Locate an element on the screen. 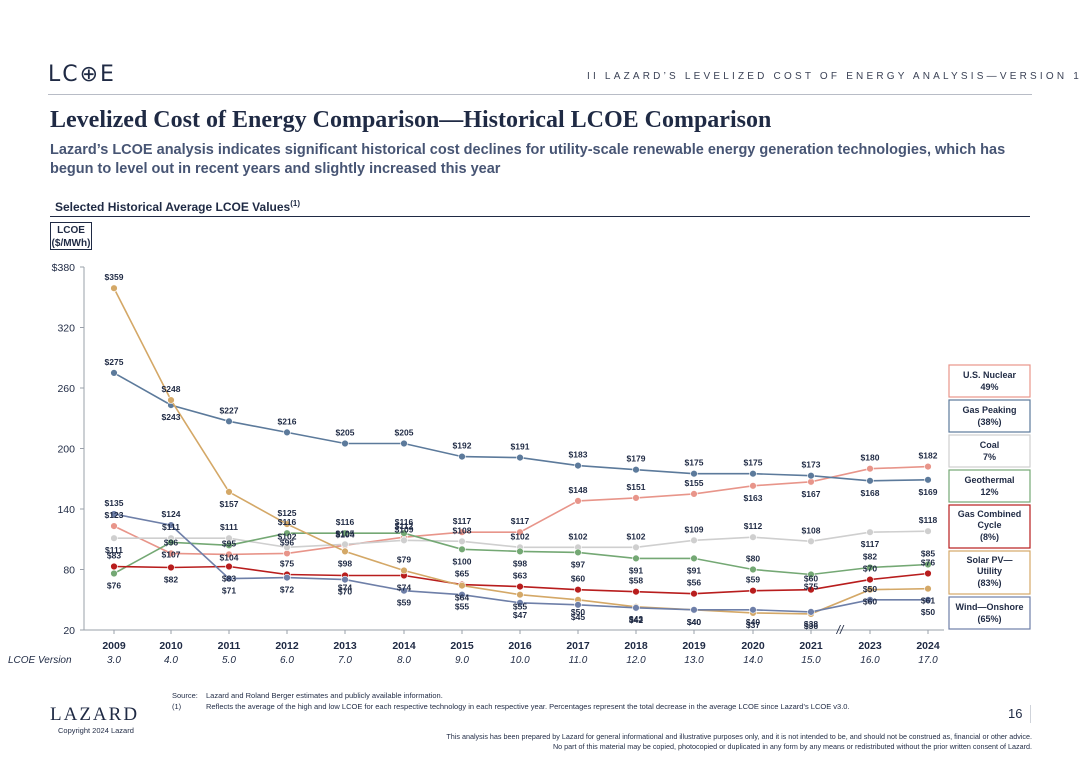 The image size is (1080, 764). data-label: $167 is located at coordinates (811, 494).